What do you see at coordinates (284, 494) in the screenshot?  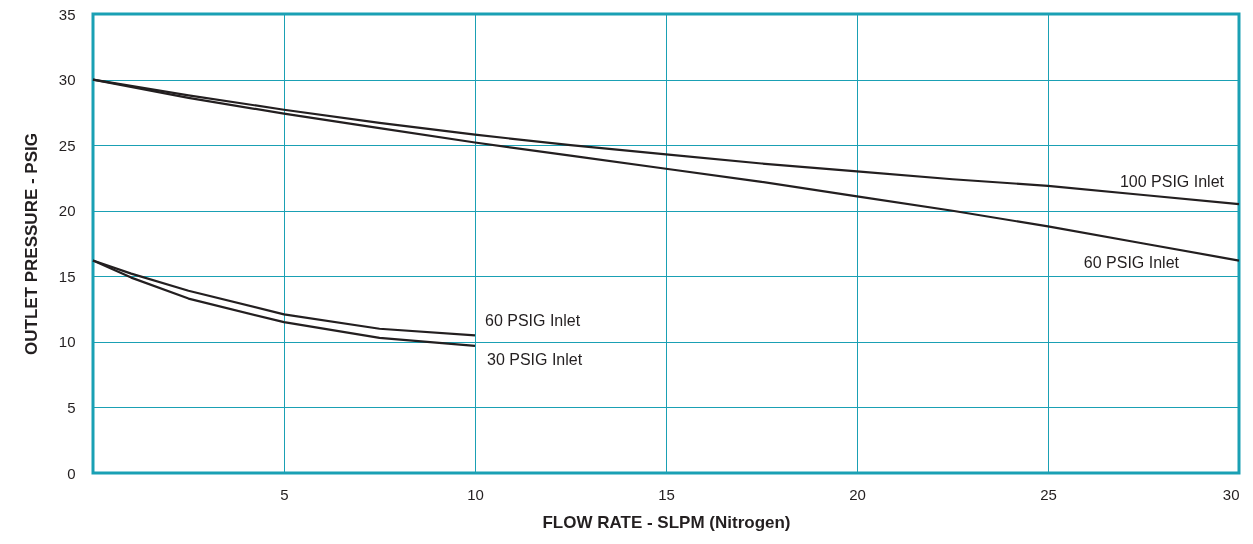 I see `x-tick-label: 5` at bounding box center [284, 494].